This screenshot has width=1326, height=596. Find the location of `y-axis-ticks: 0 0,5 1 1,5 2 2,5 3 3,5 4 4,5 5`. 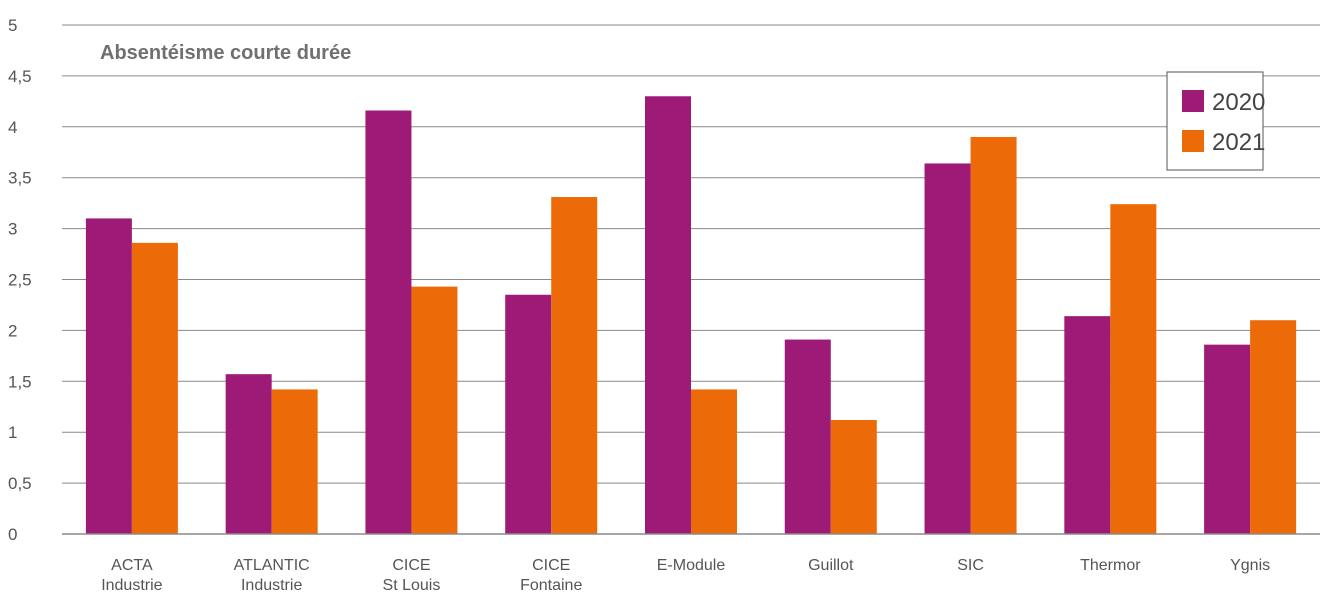

y-axis-ticks: 0 0,5 1 1,5 2 2,5 3 3,5 4 4,5 5 is located at coordinates (20, 280).